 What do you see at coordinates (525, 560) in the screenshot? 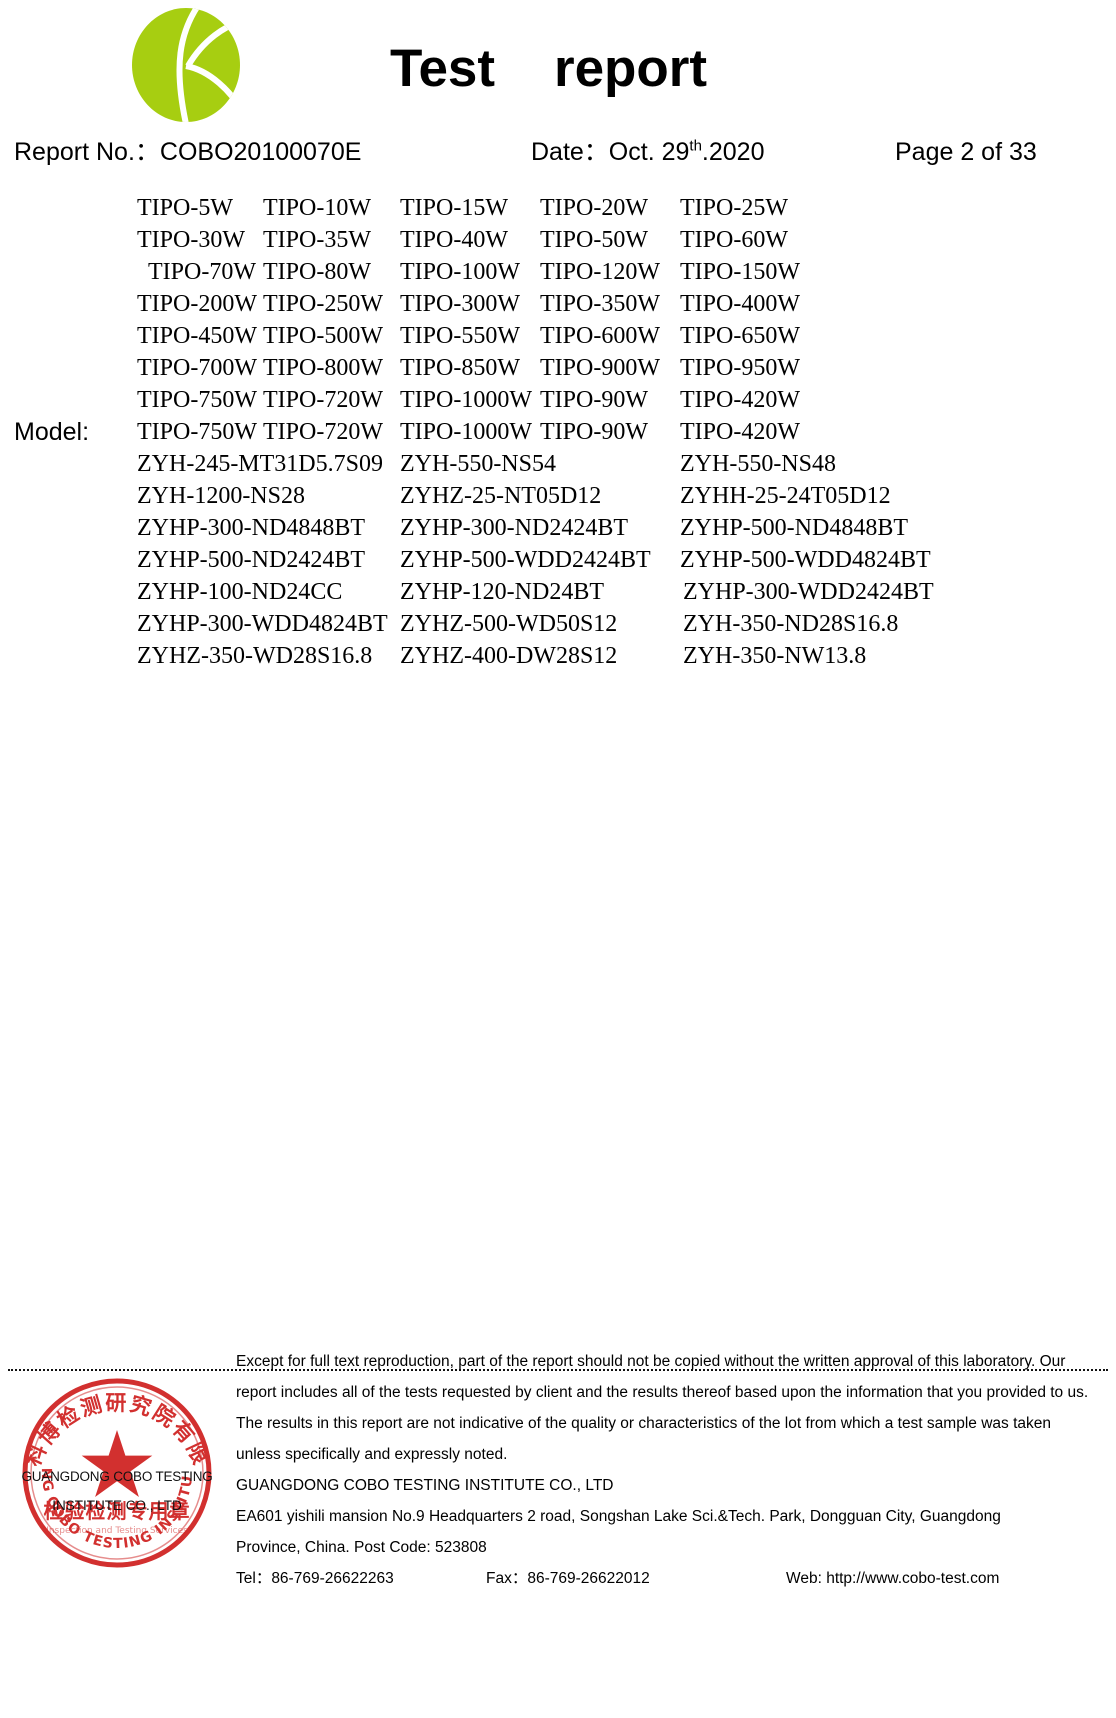
I see `model-code: ZYHP-500-WDD2424BT` at bounding box center [525, 560].